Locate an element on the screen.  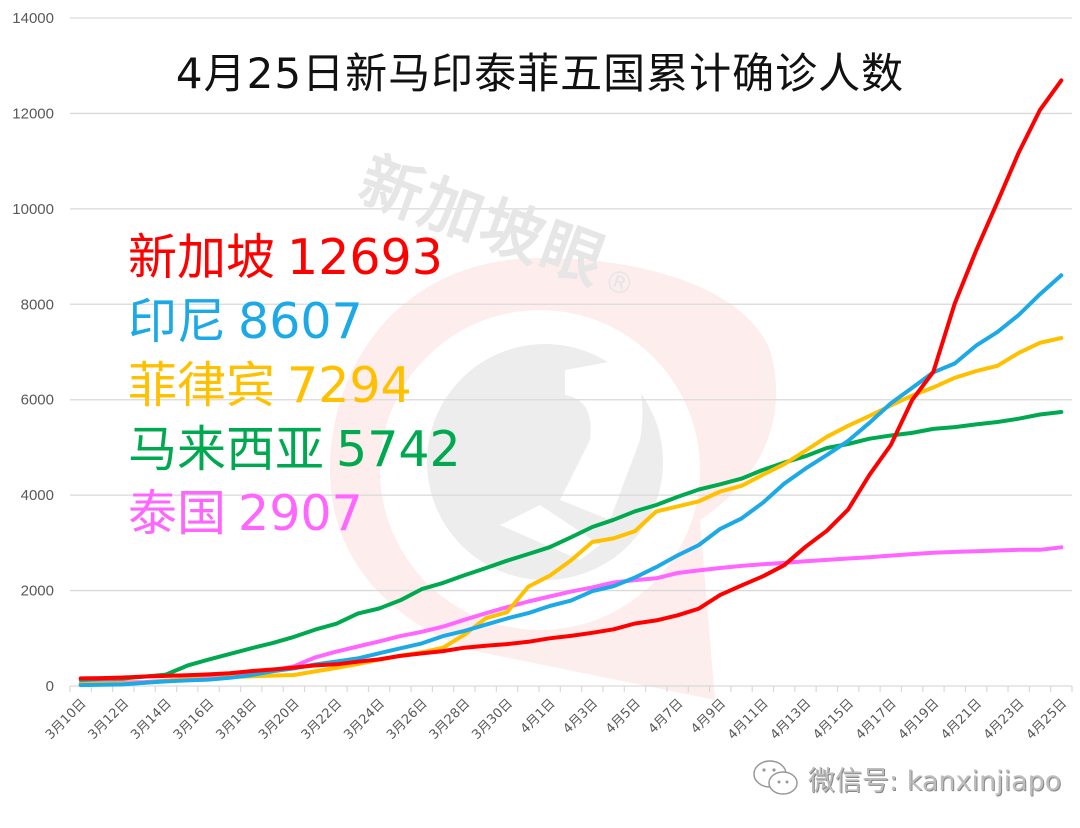
y-axis: 0 2000 4000 6000 8000 10000 12000 14000 is located at coordinates (33, 352).